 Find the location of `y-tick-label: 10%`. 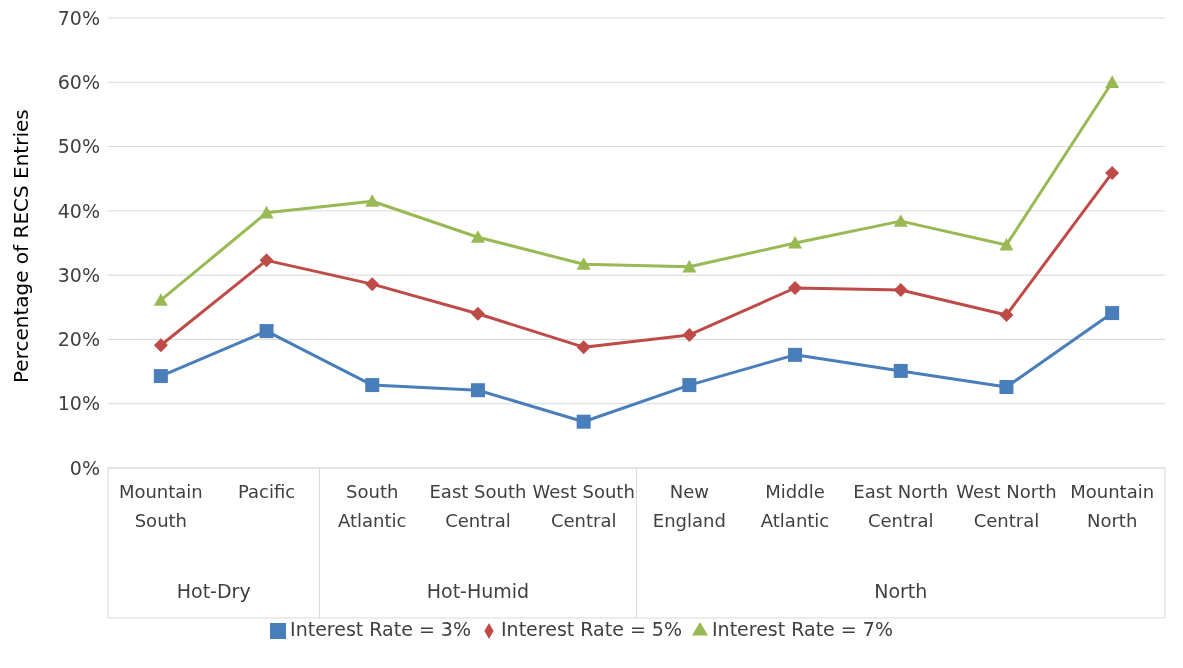

y-tick-label: 10% is located at coordinates (78, 403).